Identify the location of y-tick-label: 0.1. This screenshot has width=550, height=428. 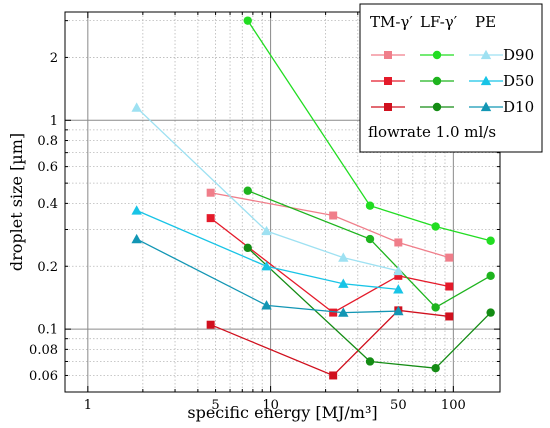
(47, 330).